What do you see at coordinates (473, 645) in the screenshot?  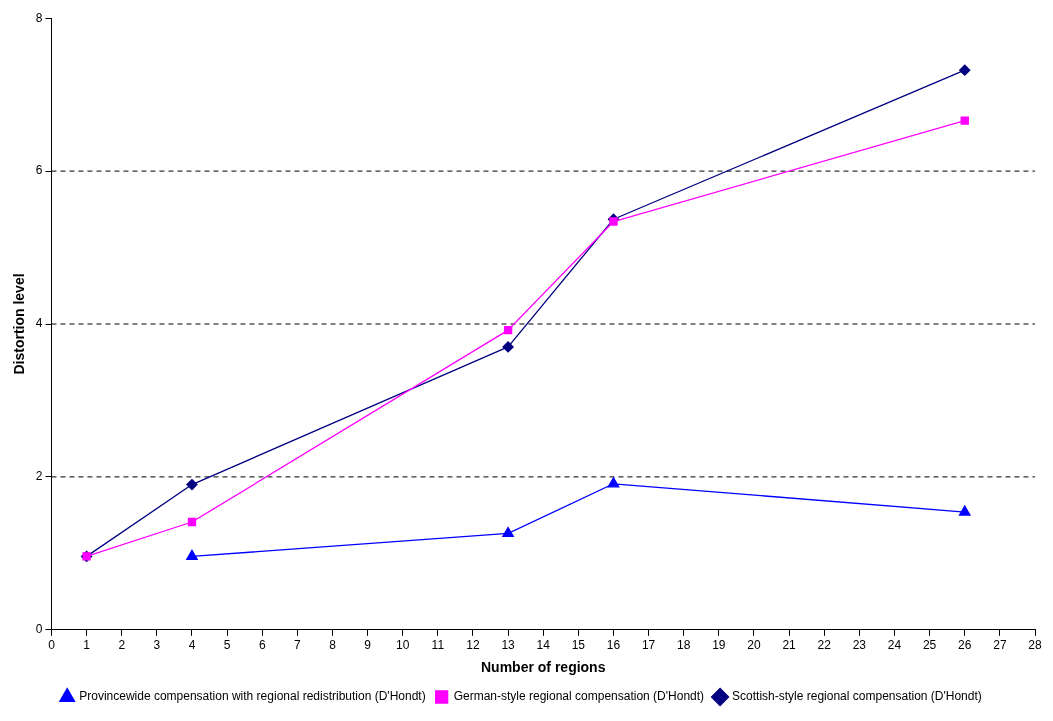 I see `x-tick-label: 12` at bounding box center [473, 645].